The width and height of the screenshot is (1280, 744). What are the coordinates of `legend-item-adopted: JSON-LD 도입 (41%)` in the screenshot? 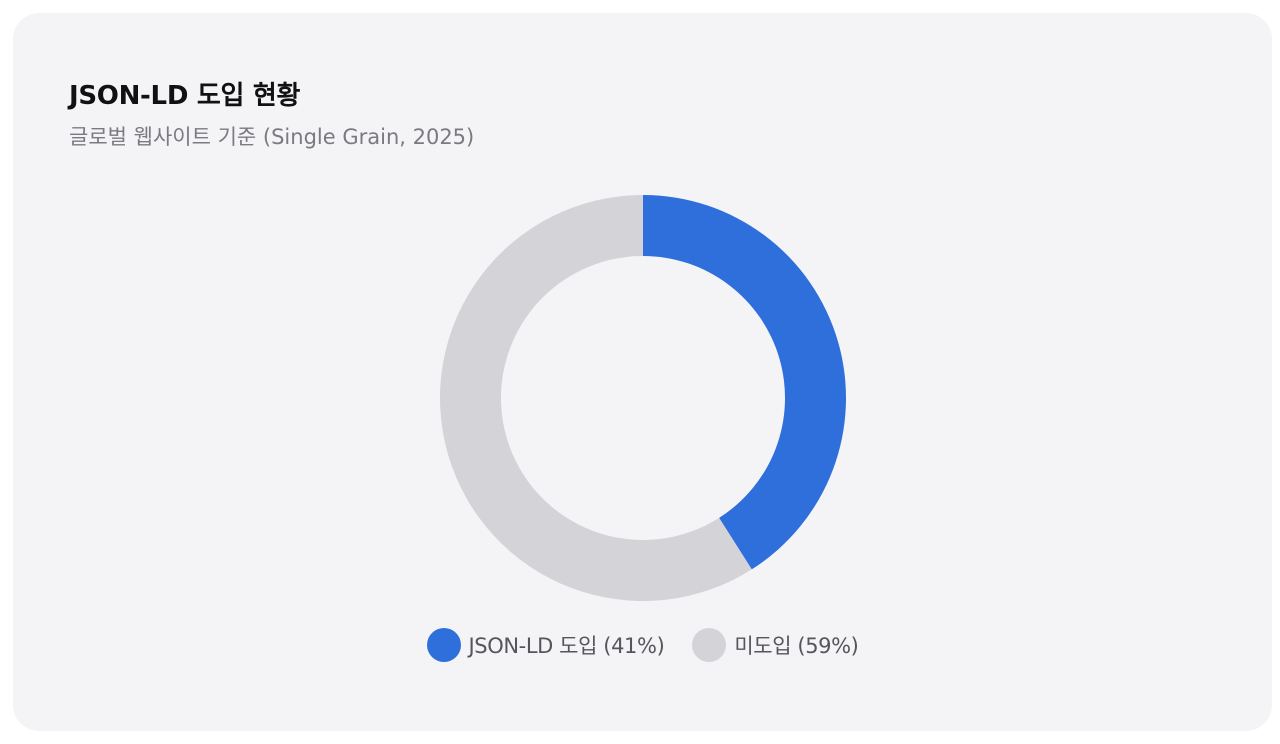 It's located at (545, 645).